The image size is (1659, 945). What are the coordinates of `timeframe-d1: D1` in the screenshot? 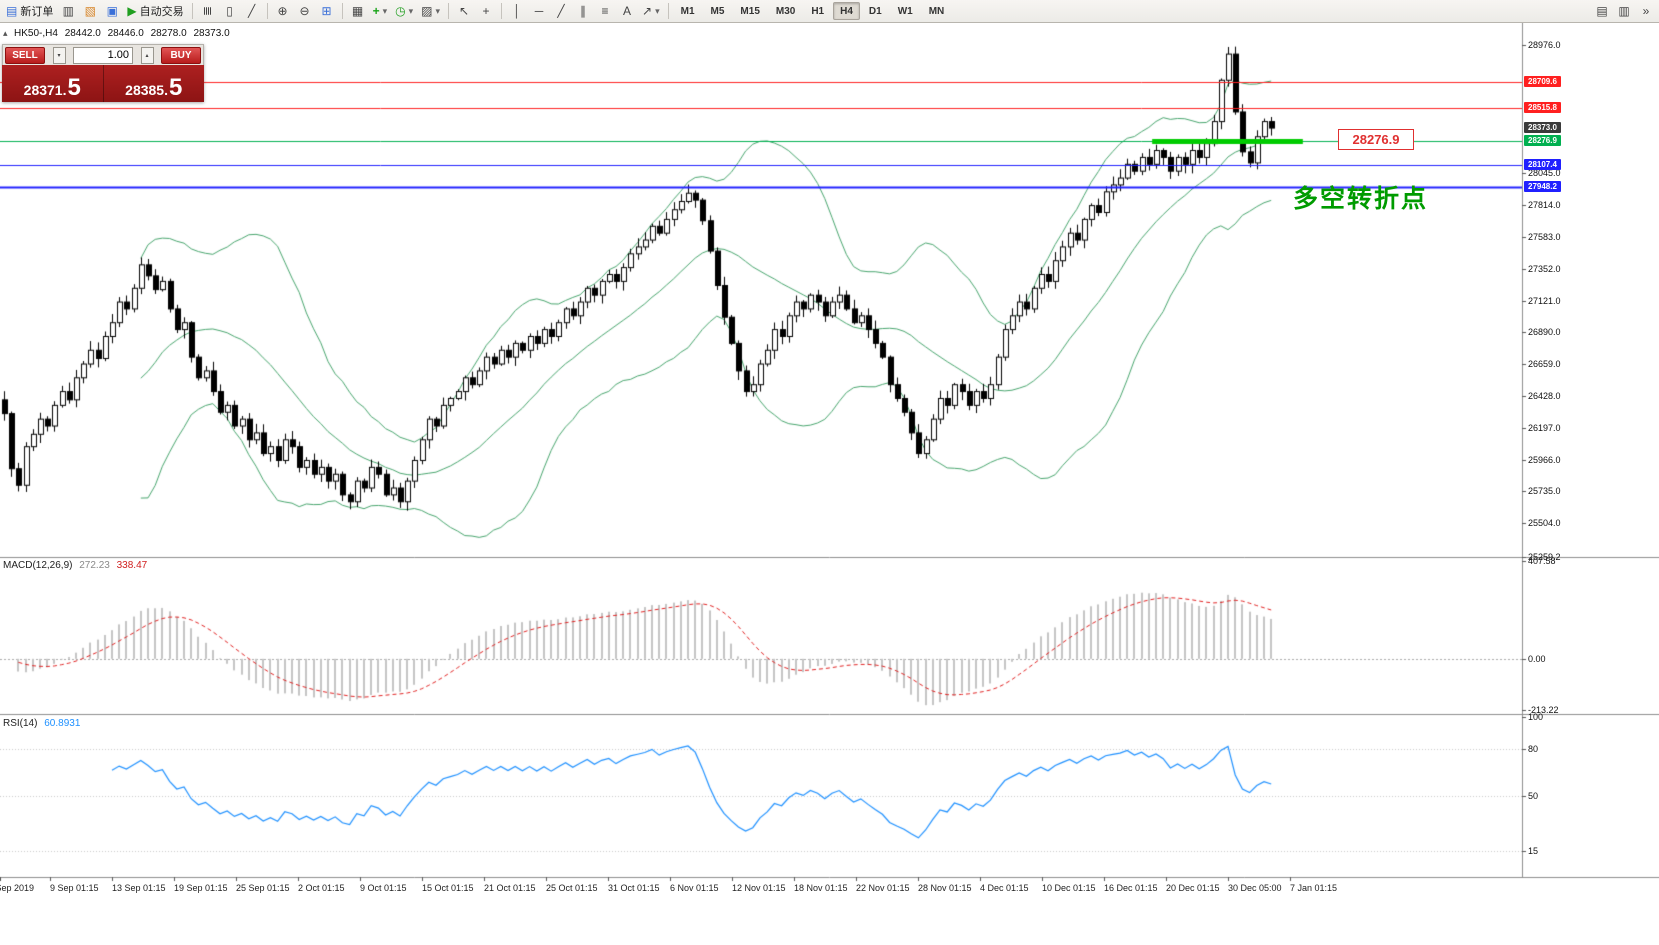 It's located at (875, 11).